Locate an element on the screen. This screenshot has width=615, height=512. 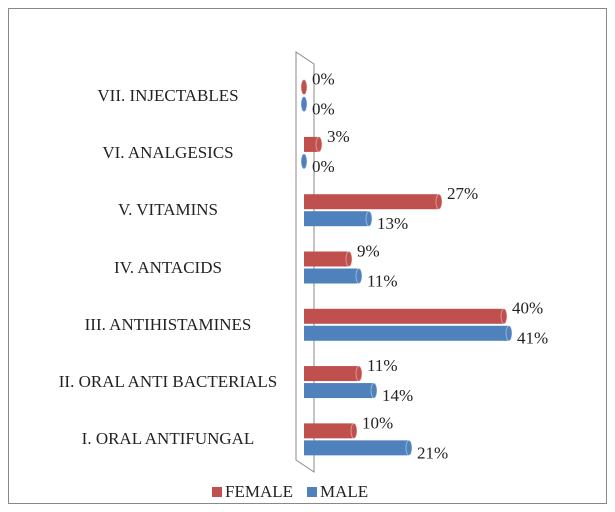
category-label: II. ORAL ANTI BACTERIALS is located at coordinates (168, 382).